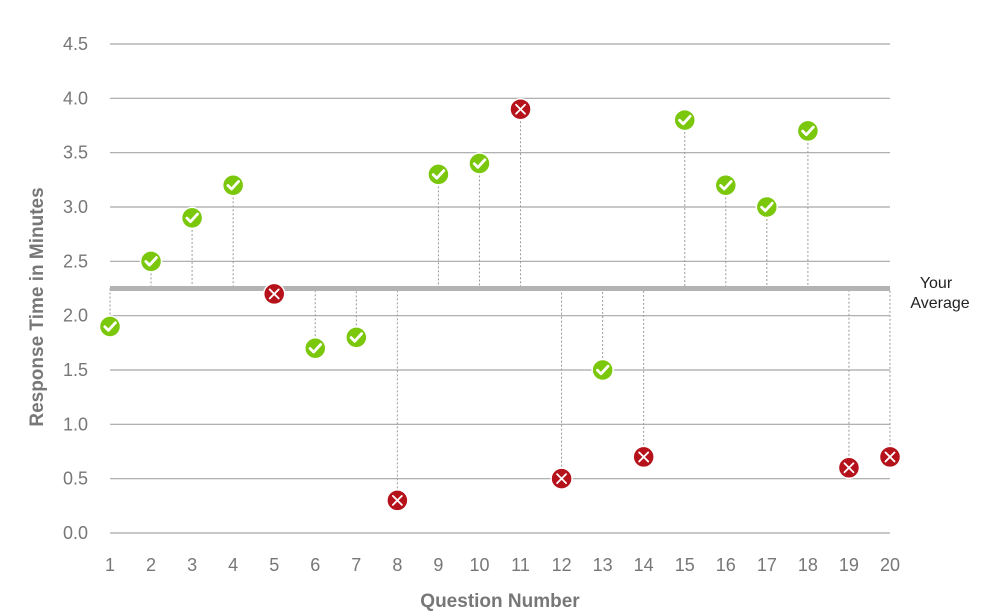 The height and width of the screenshot is (616, 990). What do you see at coordinates (726, 565) in the screenshot?
I see `x-tick-label: 16` at bounding box center [726, 565].